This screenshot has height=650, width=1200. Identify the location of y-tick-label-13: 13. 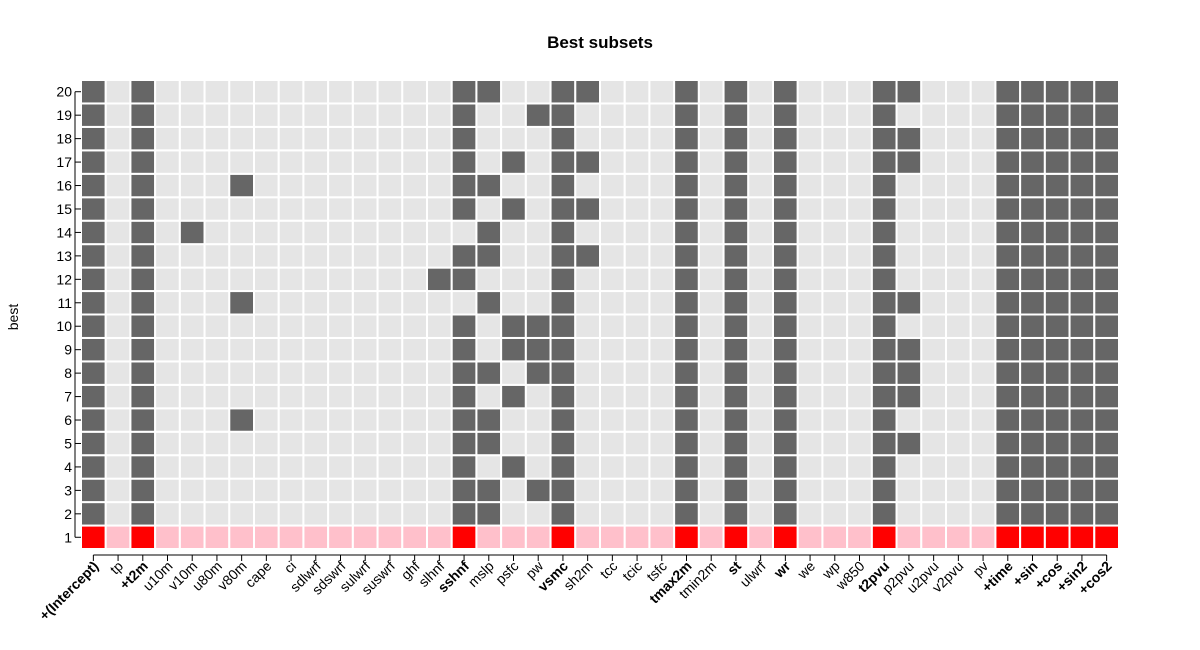
(64, 256).